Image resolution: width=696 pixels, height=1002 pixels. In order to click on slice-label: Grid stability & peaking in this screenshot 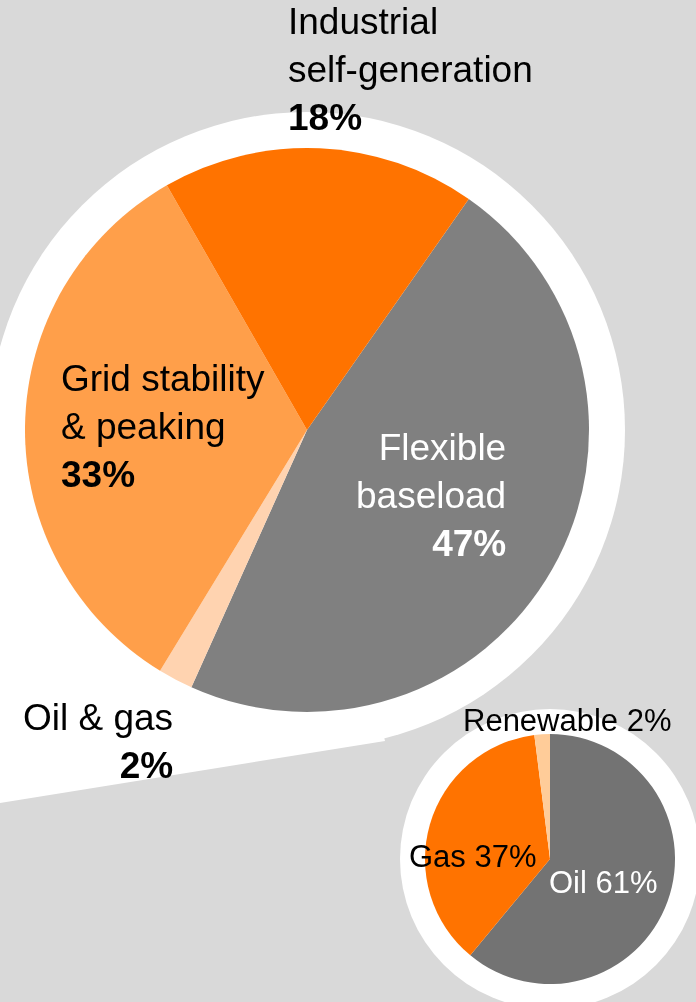, I will do `click(163, 403)`.